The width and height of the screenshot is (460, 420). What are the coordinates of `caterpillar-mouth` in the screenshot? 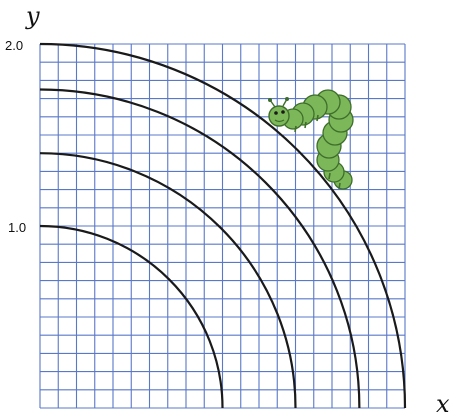 It's located at (279, 121).